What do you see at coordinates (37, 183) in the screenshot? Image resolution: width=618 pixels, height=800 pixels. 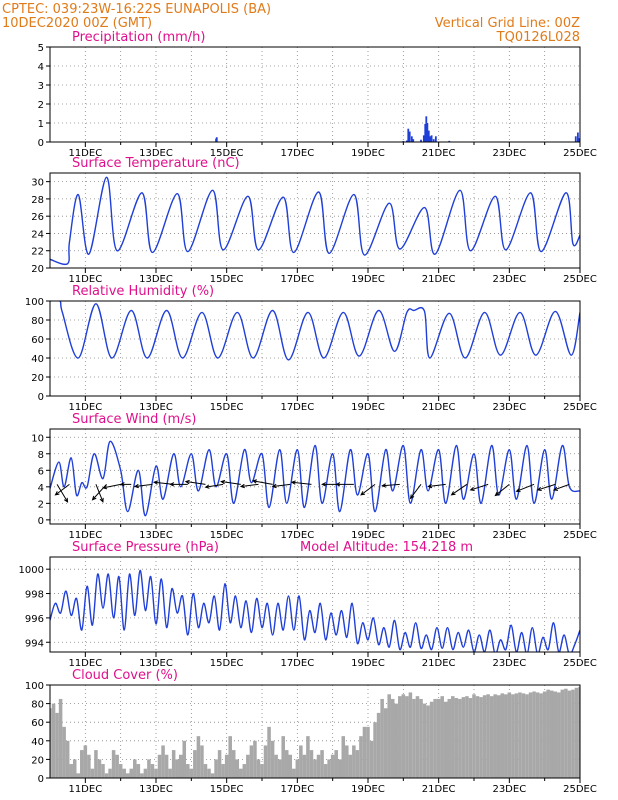 I see `y-tick-label: 30` at bounding box center [37, 183].